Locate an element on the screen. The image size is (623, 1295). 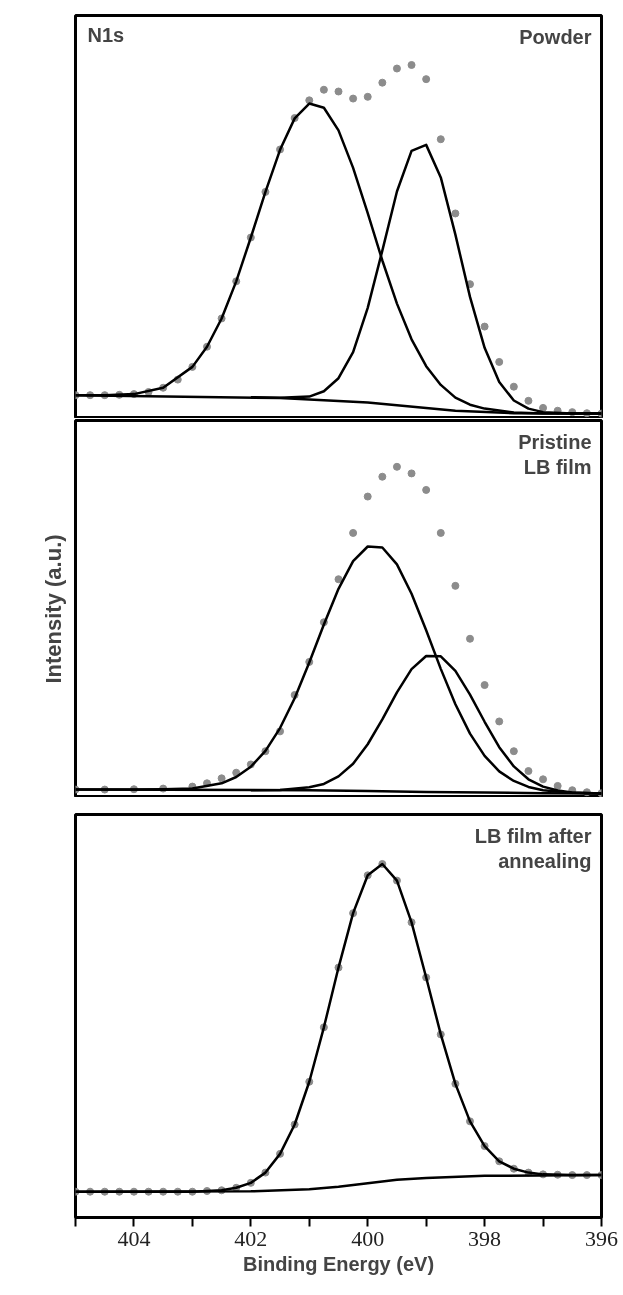
x-axis-title: Binding Energy (eV) is located at coordinates (338, 1263).